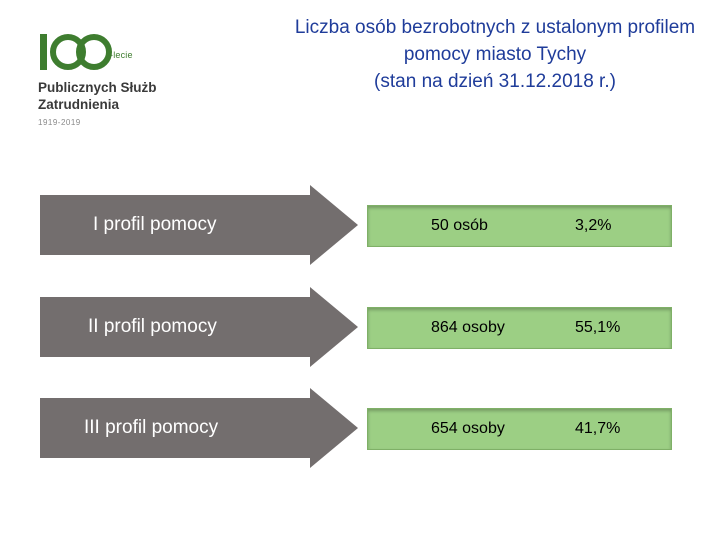  I want to click on profile-label: III profil pomocy, so click(151, 427).